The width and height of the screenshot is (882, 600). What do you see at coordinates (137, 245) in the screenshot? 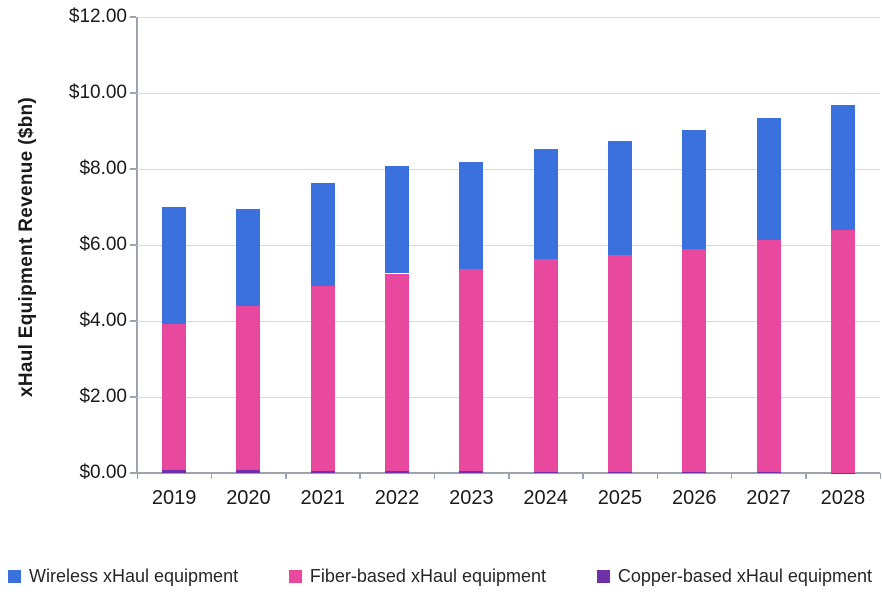
I see `y-axis-line` at bounding box center [137, 245].